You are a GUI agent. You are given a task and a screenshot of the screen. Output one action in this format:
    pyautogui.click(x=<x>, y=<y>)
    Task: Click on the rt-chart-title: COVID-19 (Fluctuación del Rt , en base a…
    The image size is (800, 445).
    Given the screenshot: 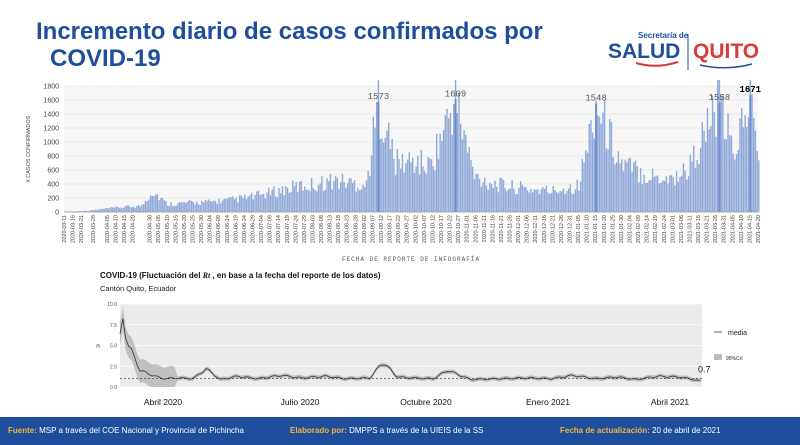 What is the action you would take?
    pyautogui.click(x=240, y=275)
    